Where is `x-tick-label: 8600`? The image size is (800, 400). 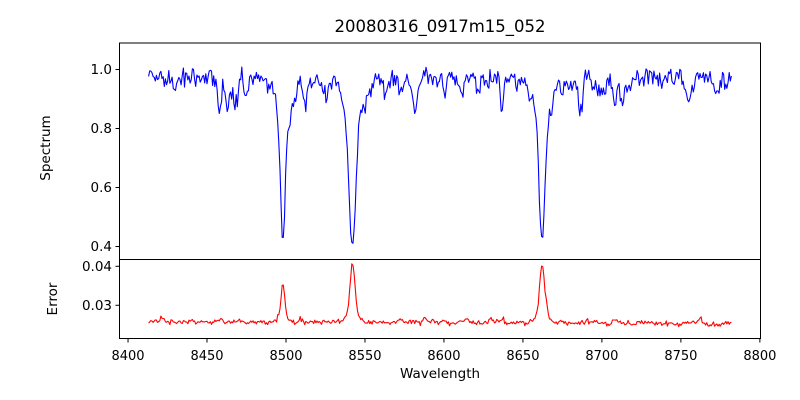
x-tick-label: 8600 is located at coordinates (443, 356).